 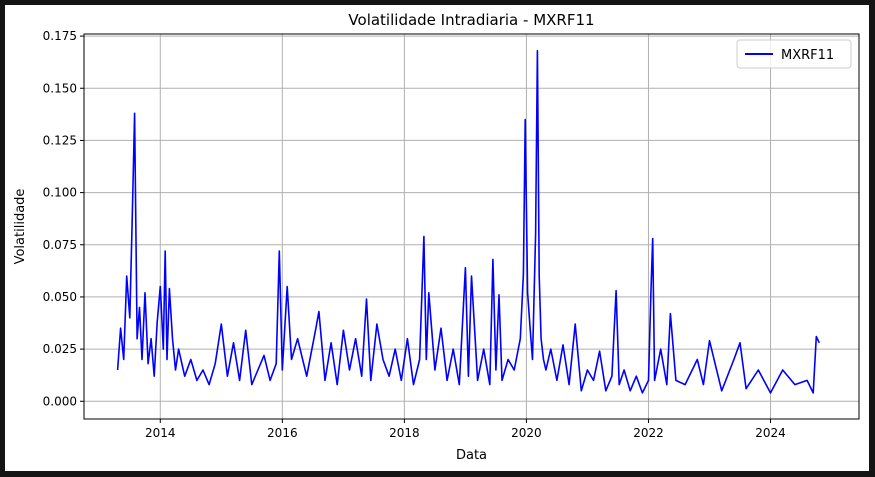 What do you see at coordinates (282, 433) in the screenshot?
I see `x-tick-label: 2016` at bounding box center [282, 433].